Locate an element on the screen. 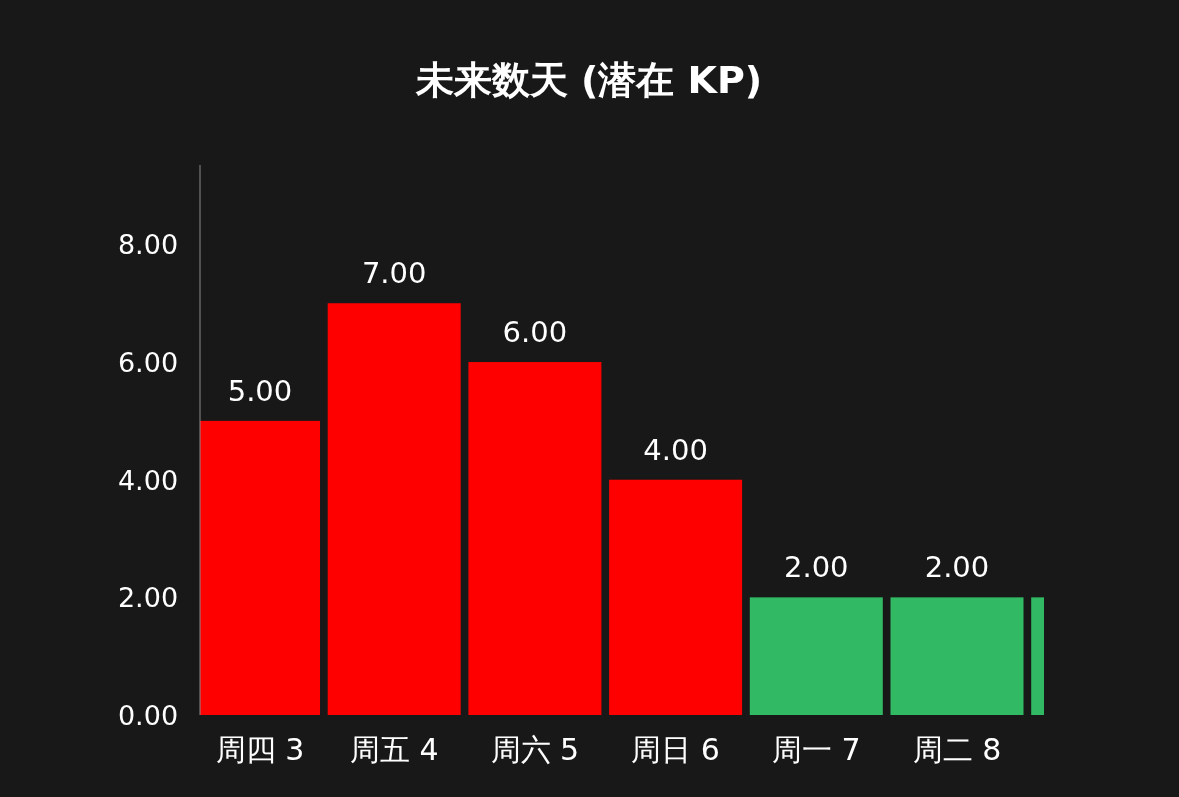  x-tick-label: 周六 5 is located at coordinates (535, 749).